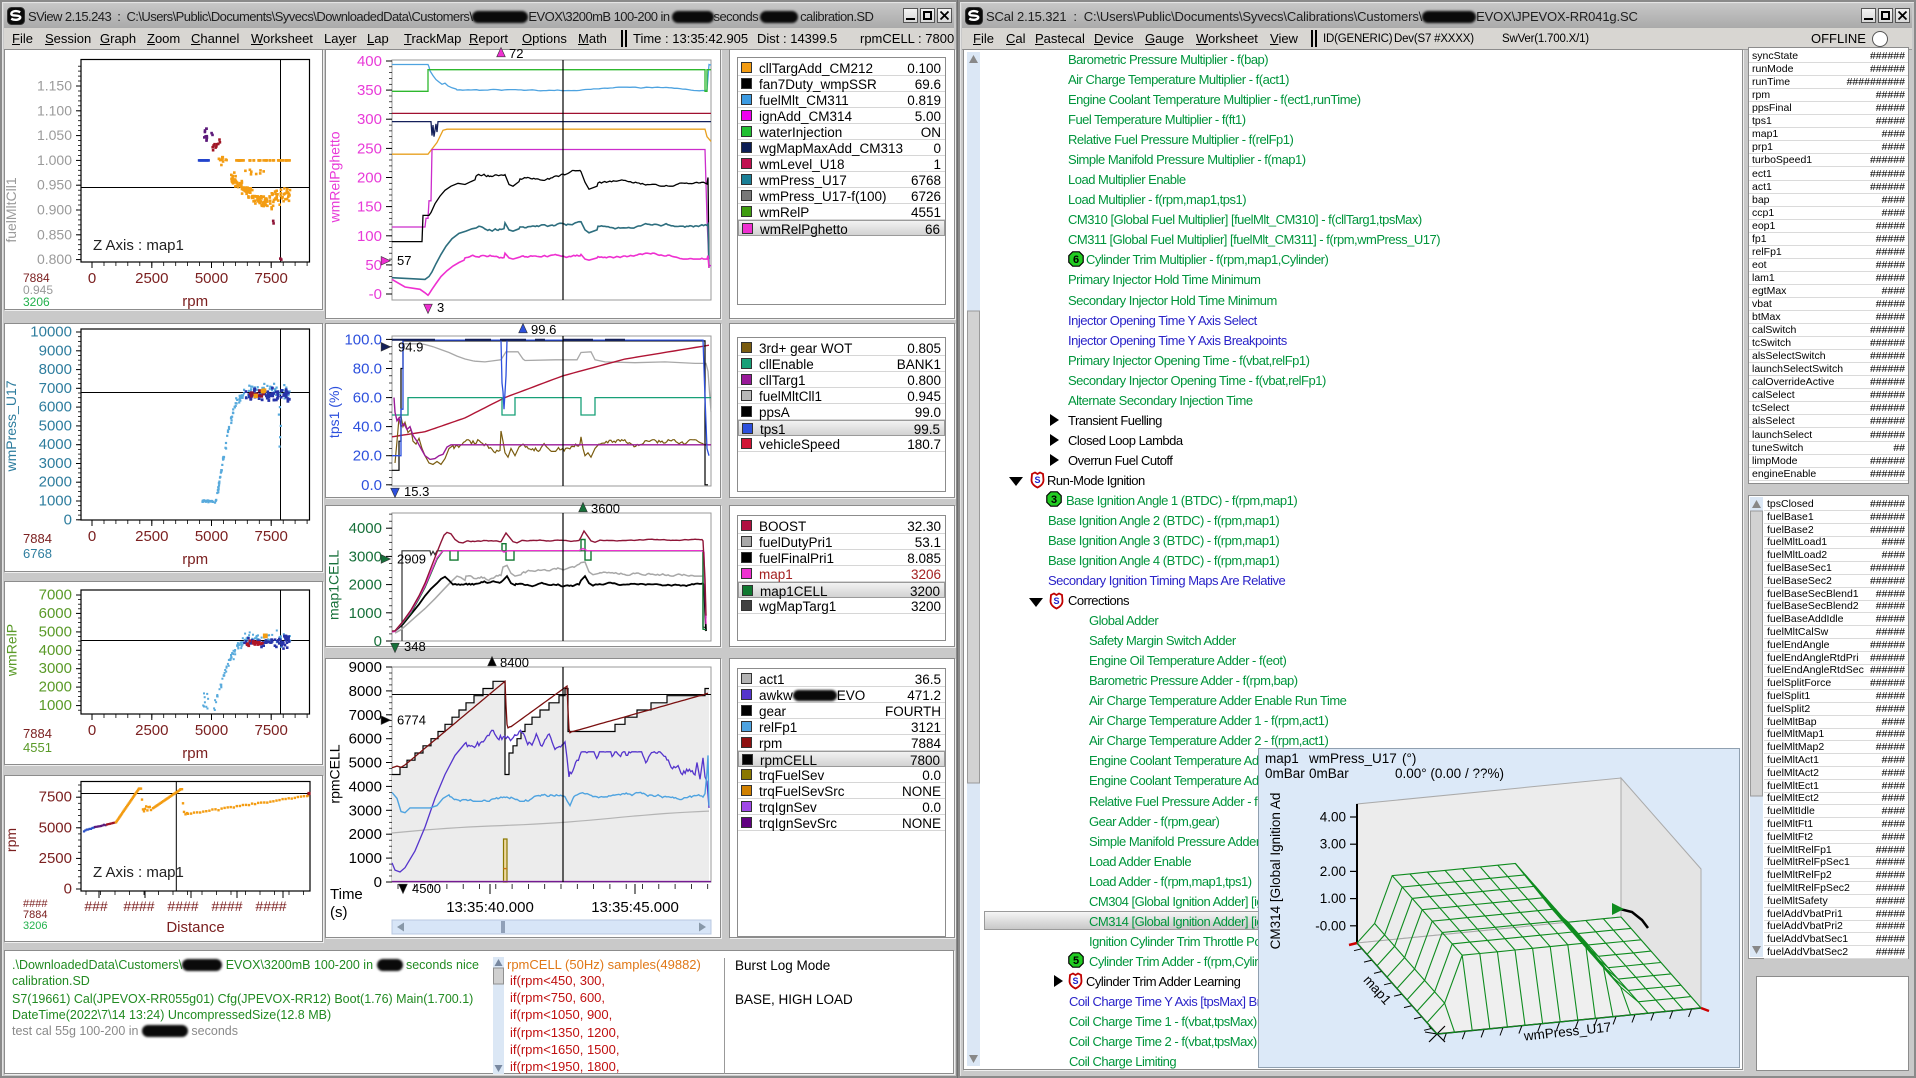 The width and height of the screenshot is (1916, 1078). Describe the element at coordinates (1282, 758) in the screenshot. I see `svg-text: map1` at that location.